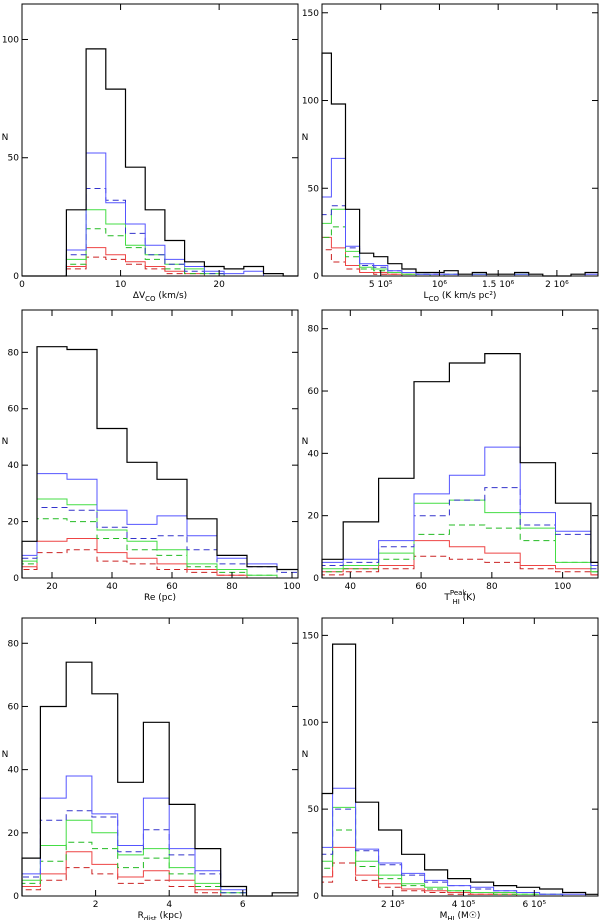 This screenshot has height=920, width=600. I want to click on x-tick-label: 2 10⁵, so click(393, 905).